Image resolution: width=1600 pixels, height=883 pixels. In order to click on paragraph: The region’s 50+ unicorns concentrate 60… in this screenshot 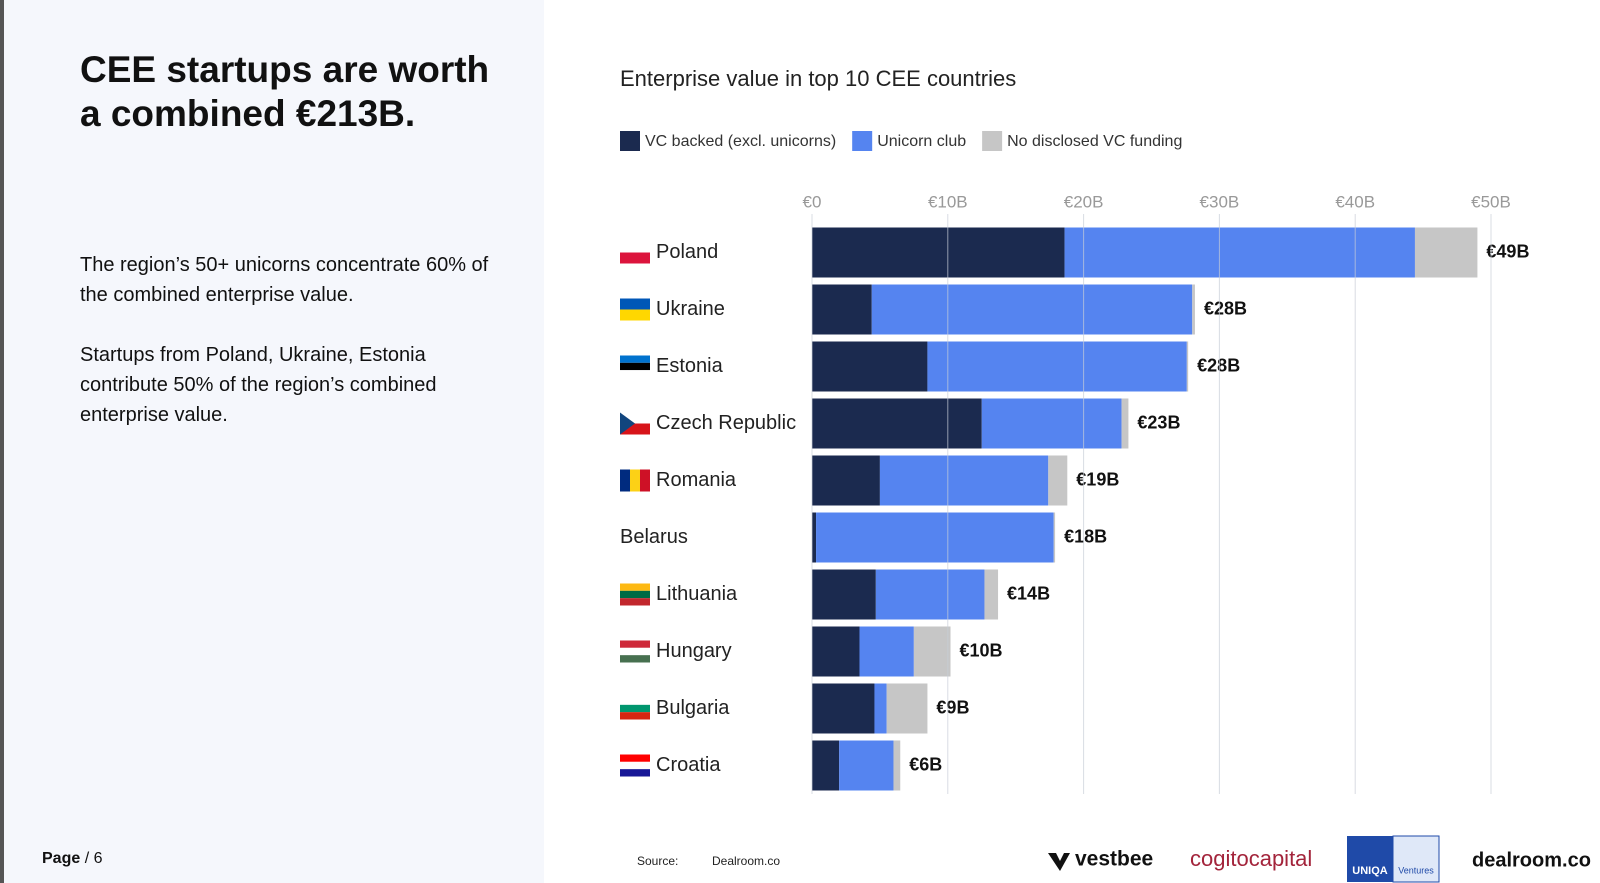, I will do `click(284, 280)`.